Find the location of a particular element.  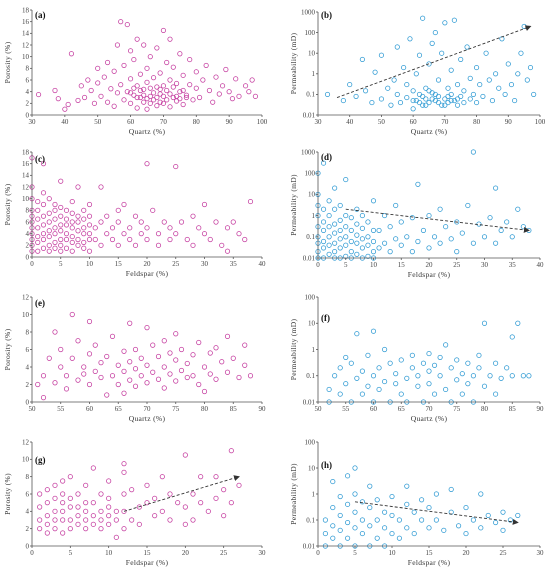

y-tick-label: 0 is located at coordinates (28, 402).